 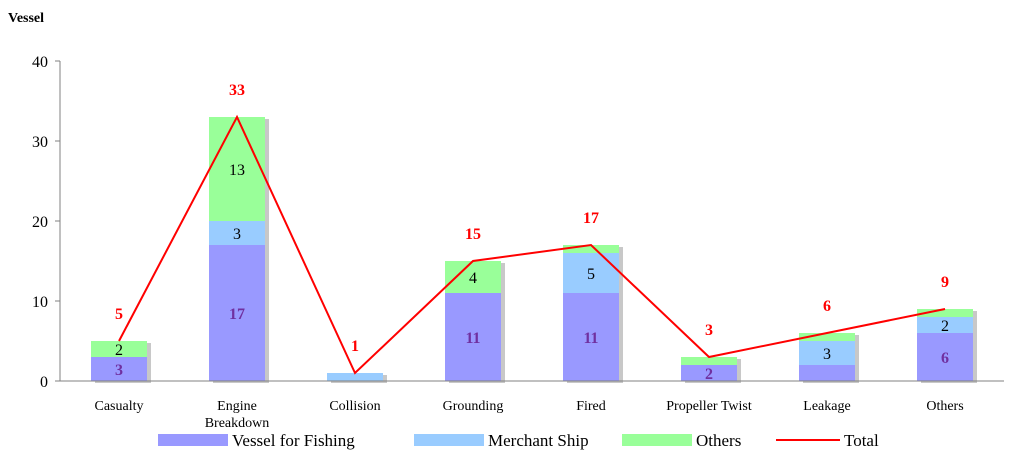 I want to click on legend-label: Vessel for Fishing, so click(x=293, y=440).